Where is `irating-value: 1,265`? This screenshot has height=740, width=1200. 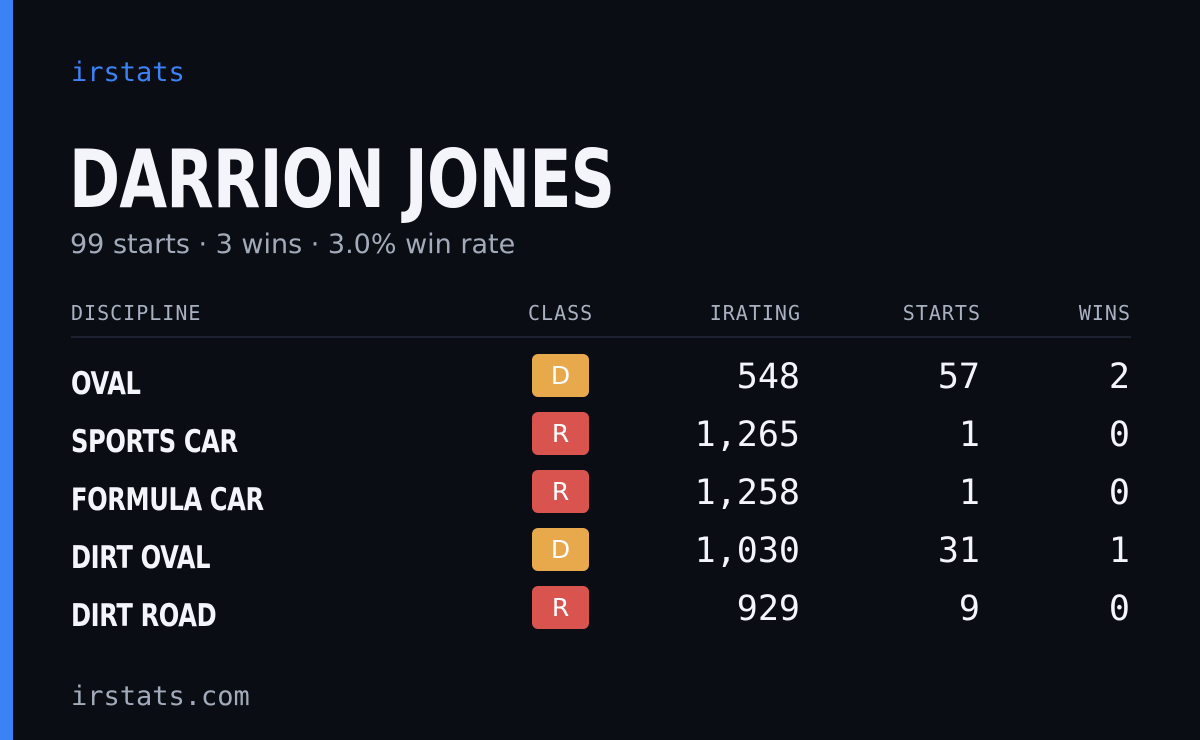 irating-value: 1,265 is located at coordinates (747, 435).